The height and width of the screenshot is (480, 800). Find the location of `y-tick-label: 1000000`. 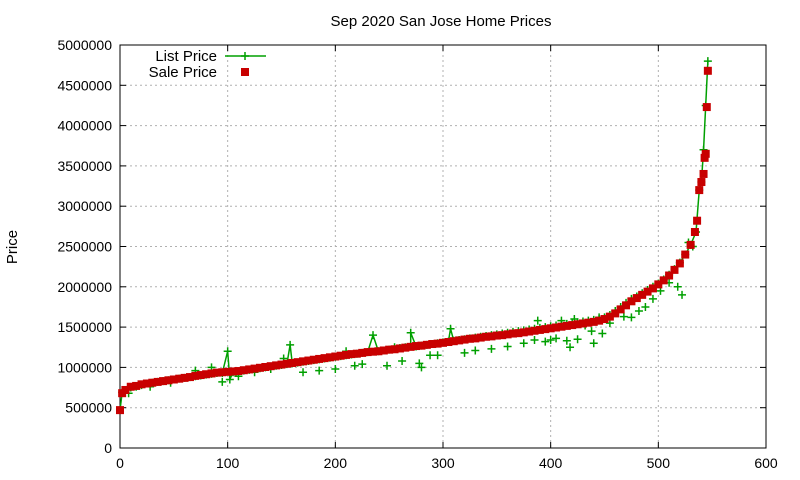

y-tick-label: 1000000 is located at coordinates (84, 367).